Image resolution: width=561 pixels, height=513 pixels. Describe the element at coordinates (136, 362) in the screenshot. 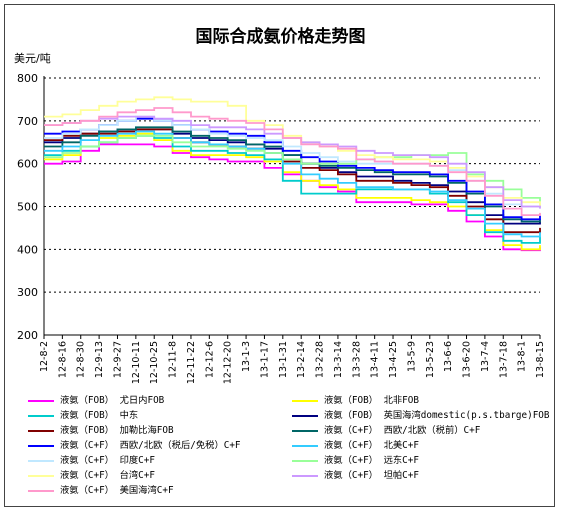

I see `x-tick-label: 12-10-11` at that location.